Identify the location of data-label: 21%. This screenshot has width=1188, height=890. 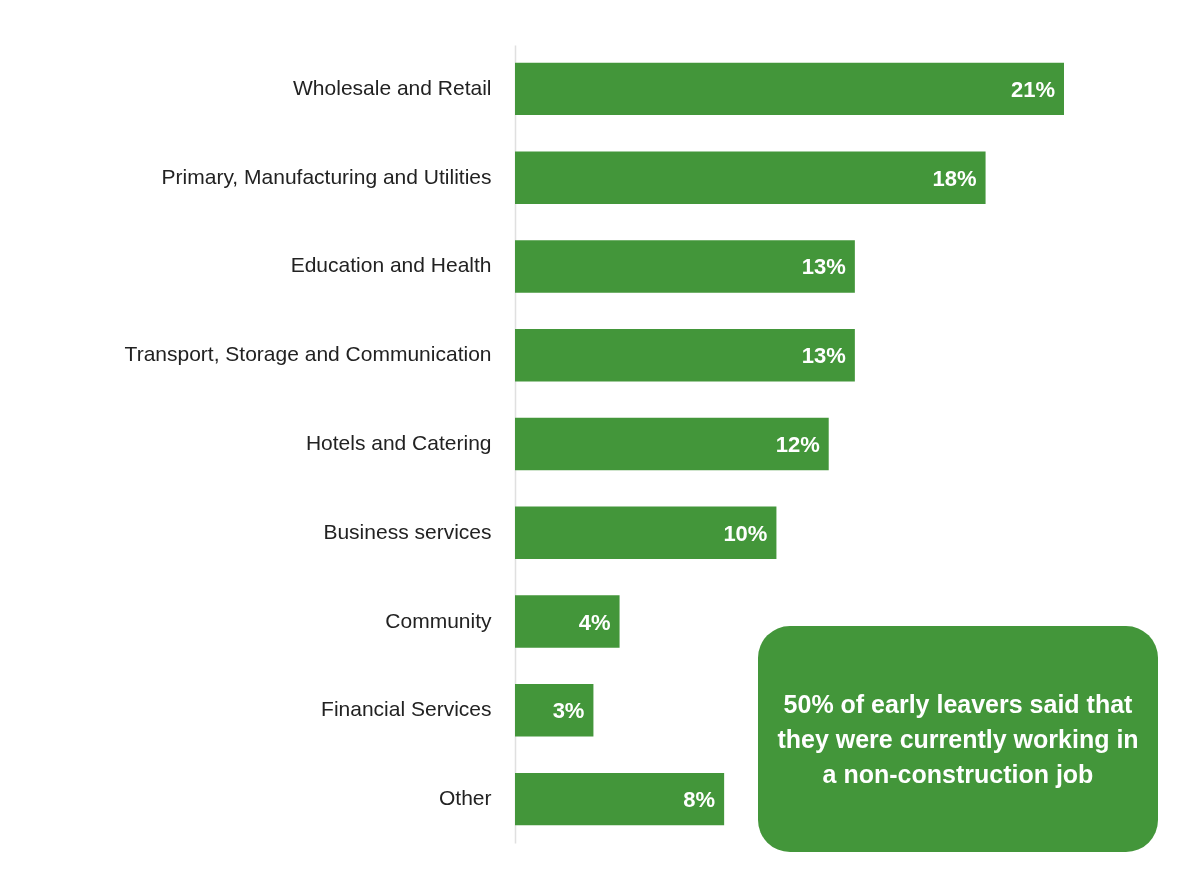
(1032, 89).